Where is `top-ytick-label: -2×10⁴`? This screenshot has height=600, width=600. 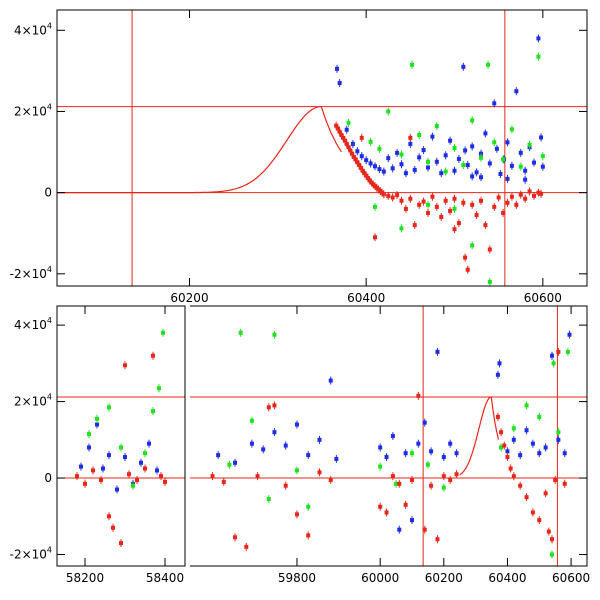
top-ytick-label: -2×10⁴ is located at coordinates (31, 273).